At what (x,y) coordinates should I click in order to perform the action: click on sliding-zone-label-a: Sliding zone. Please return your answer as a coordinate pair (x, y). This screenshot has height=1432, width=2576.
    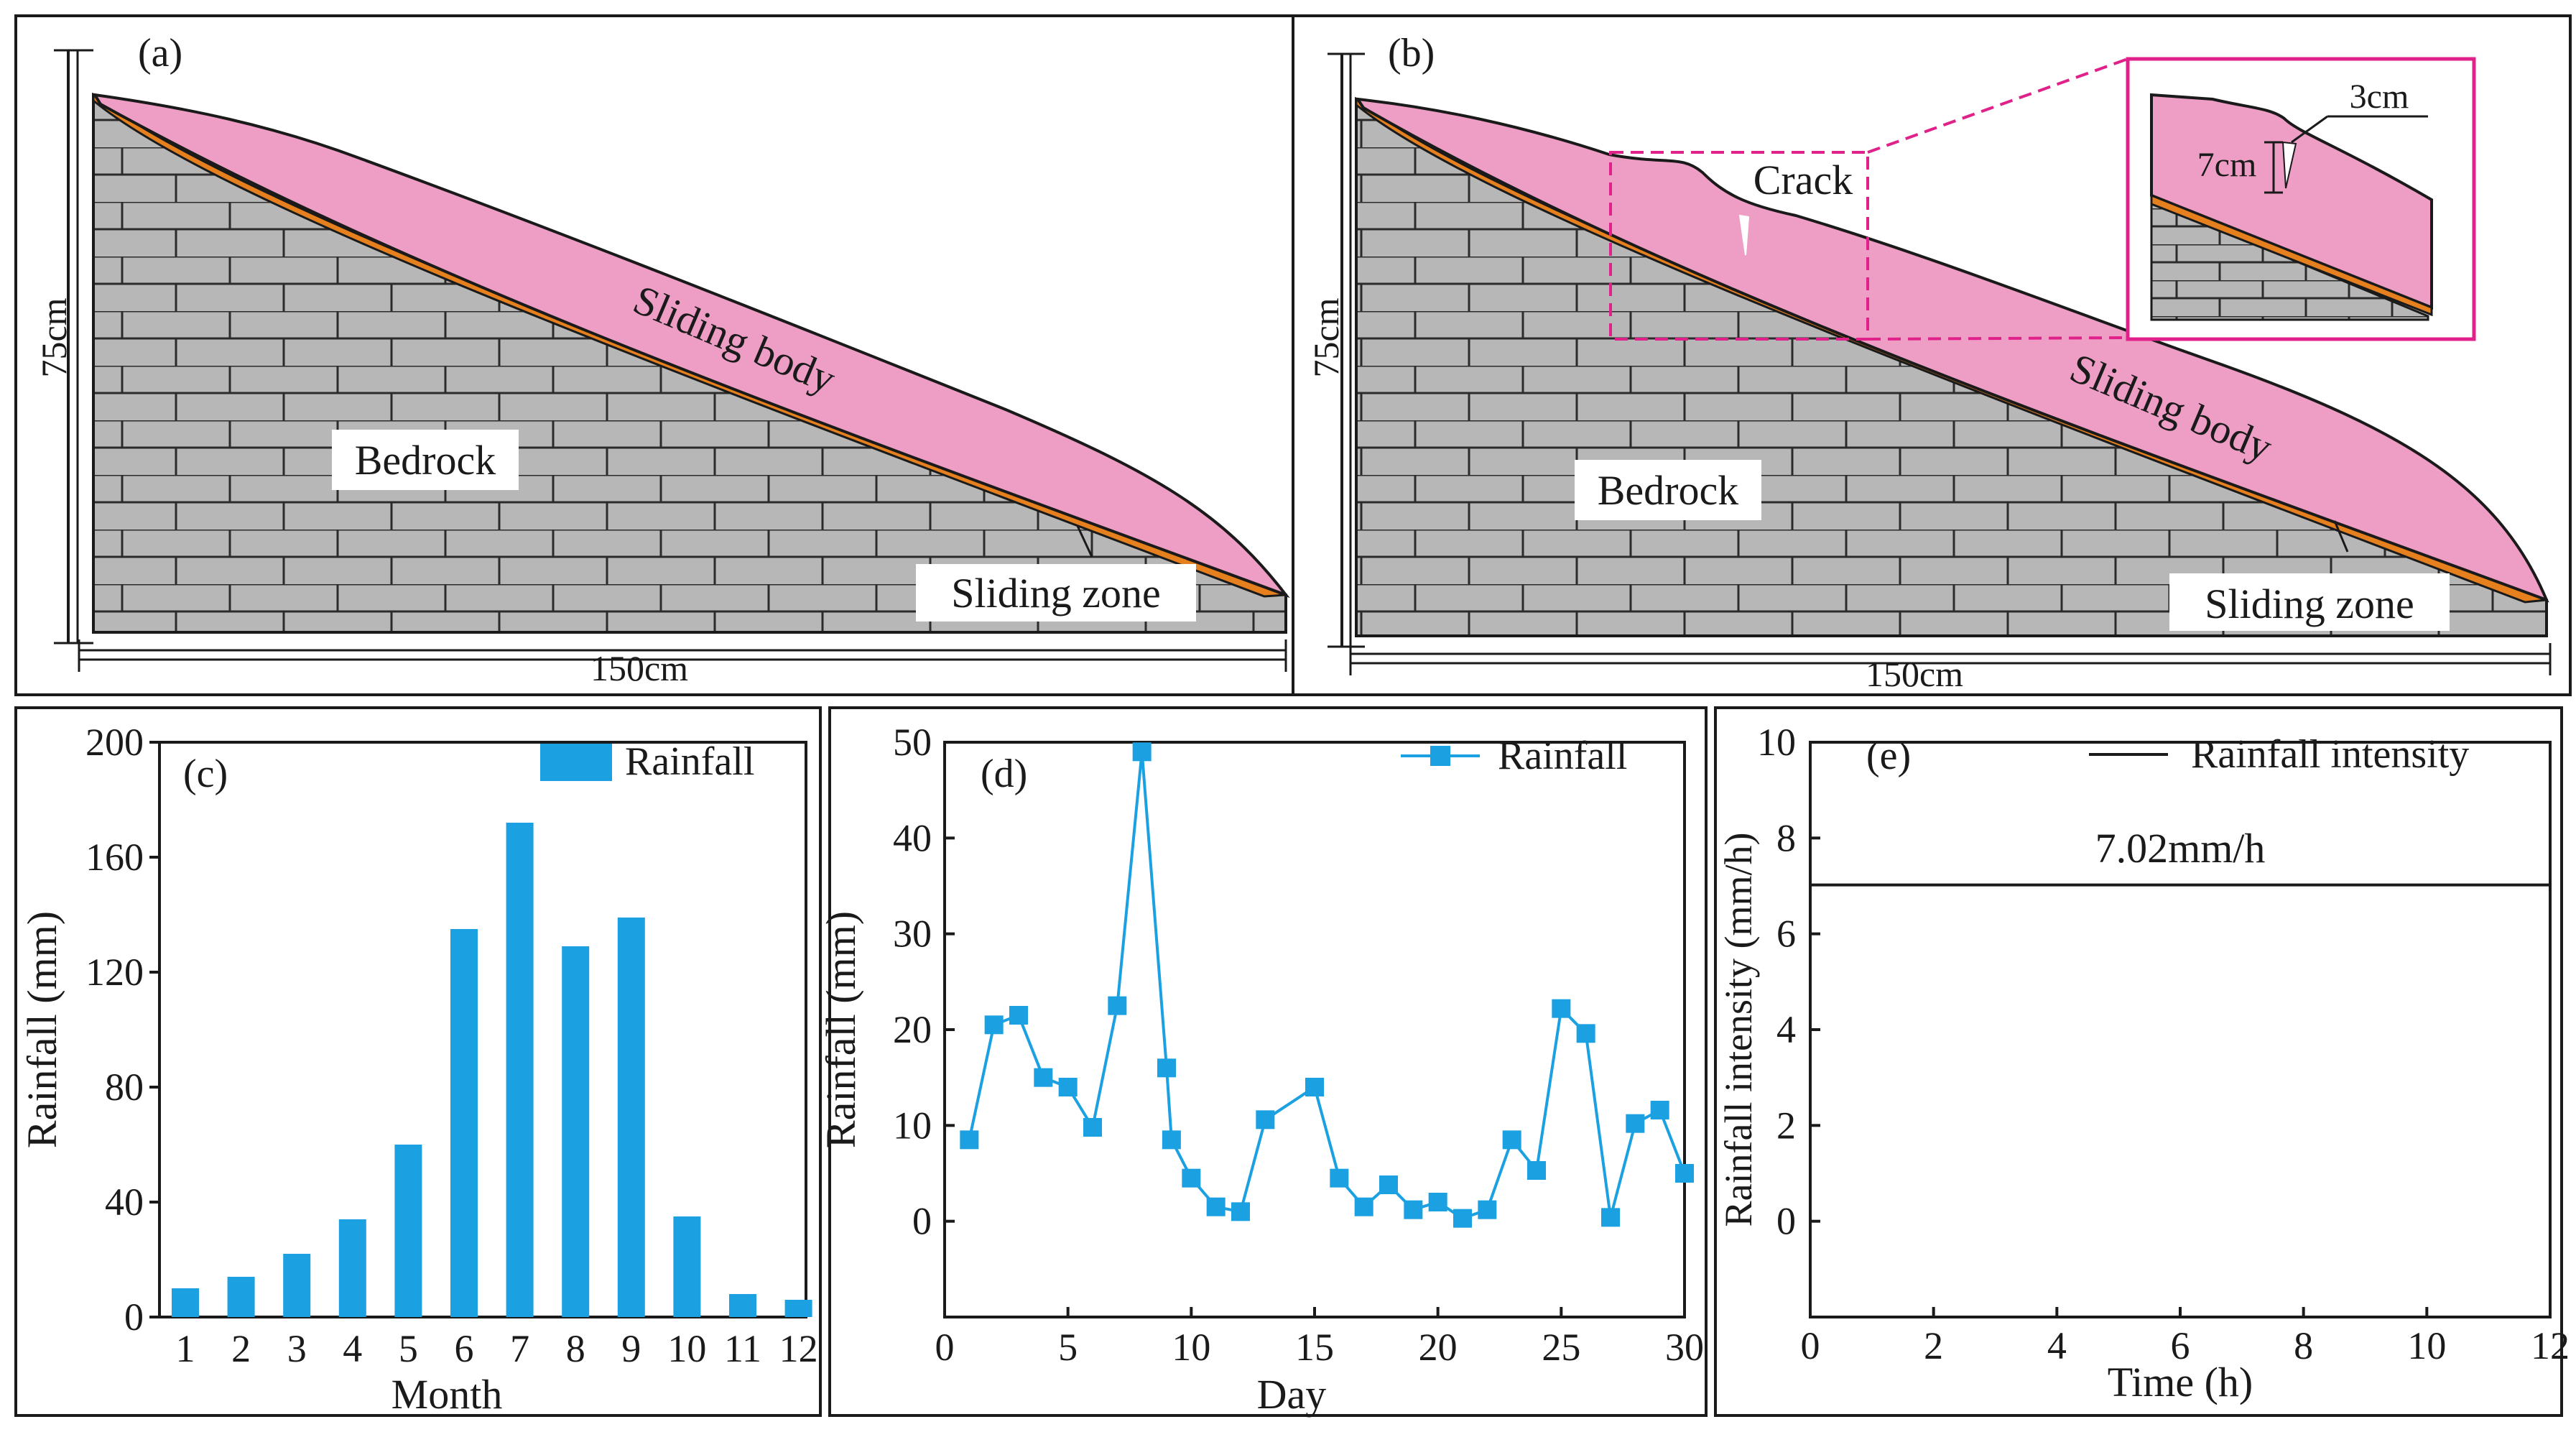
    Looking at the image, I should click on (1056, 593).